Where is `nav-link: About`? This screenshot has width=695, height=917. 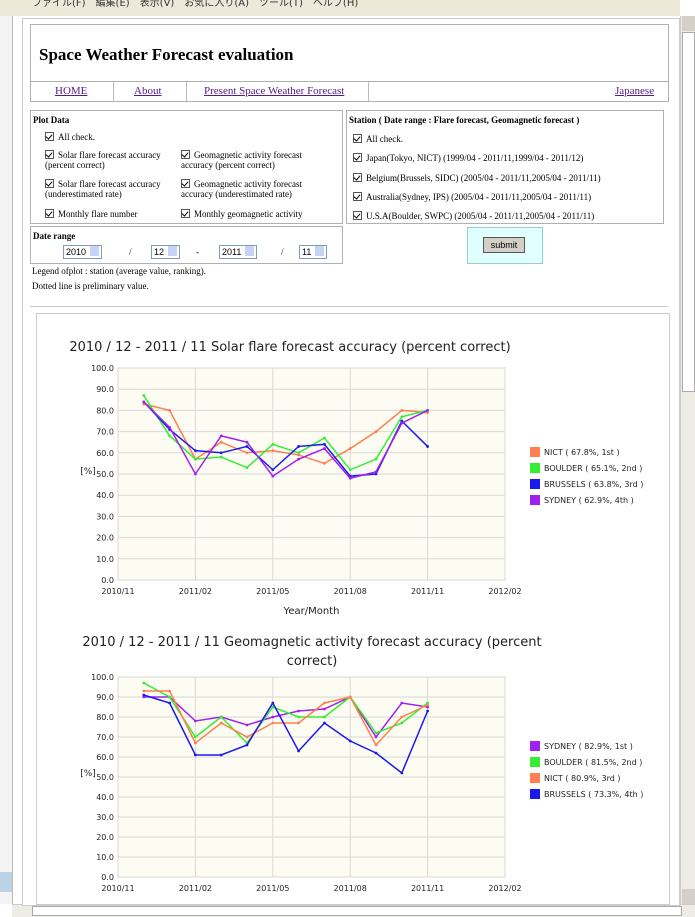
nav-link: About is located at coordinates (148, 91).